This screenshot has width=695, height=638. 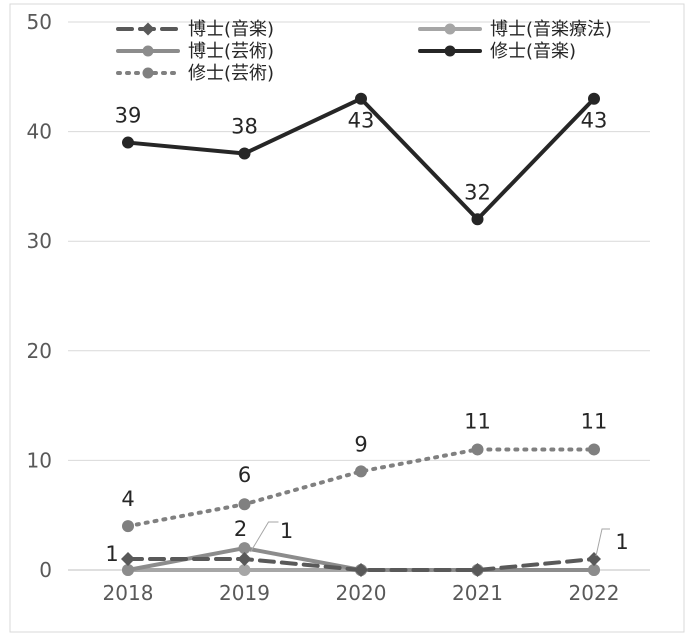 What do you see at coordinates (621, 542) in the screenshot?
I see `data-label-0-4: 1` at bounding box center [621, 542].